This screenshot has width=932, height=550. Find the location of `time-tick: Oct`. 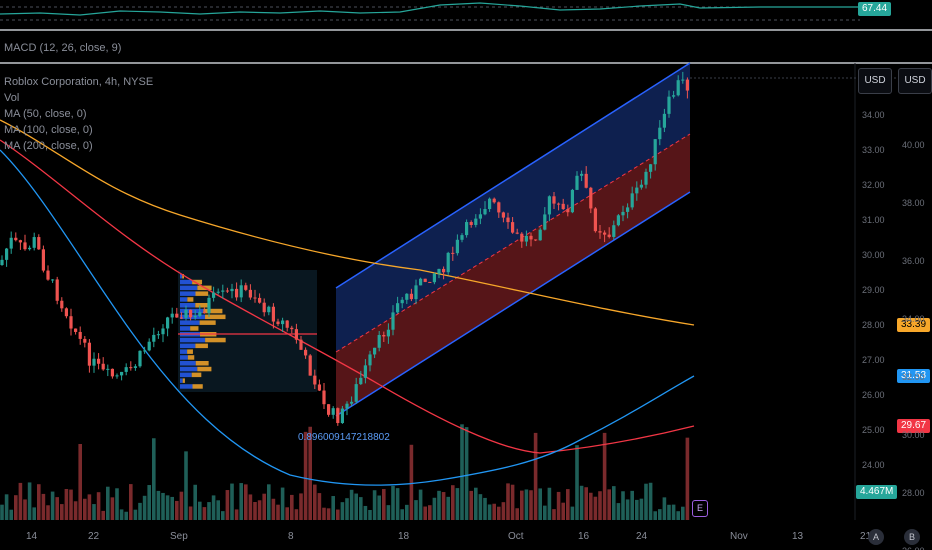

time-tick: Oct is located at coordinates (516, 536).